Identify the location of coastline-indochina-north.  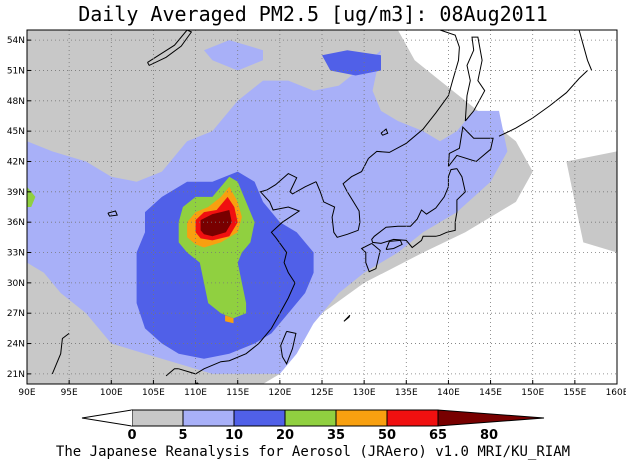
(172, 372).